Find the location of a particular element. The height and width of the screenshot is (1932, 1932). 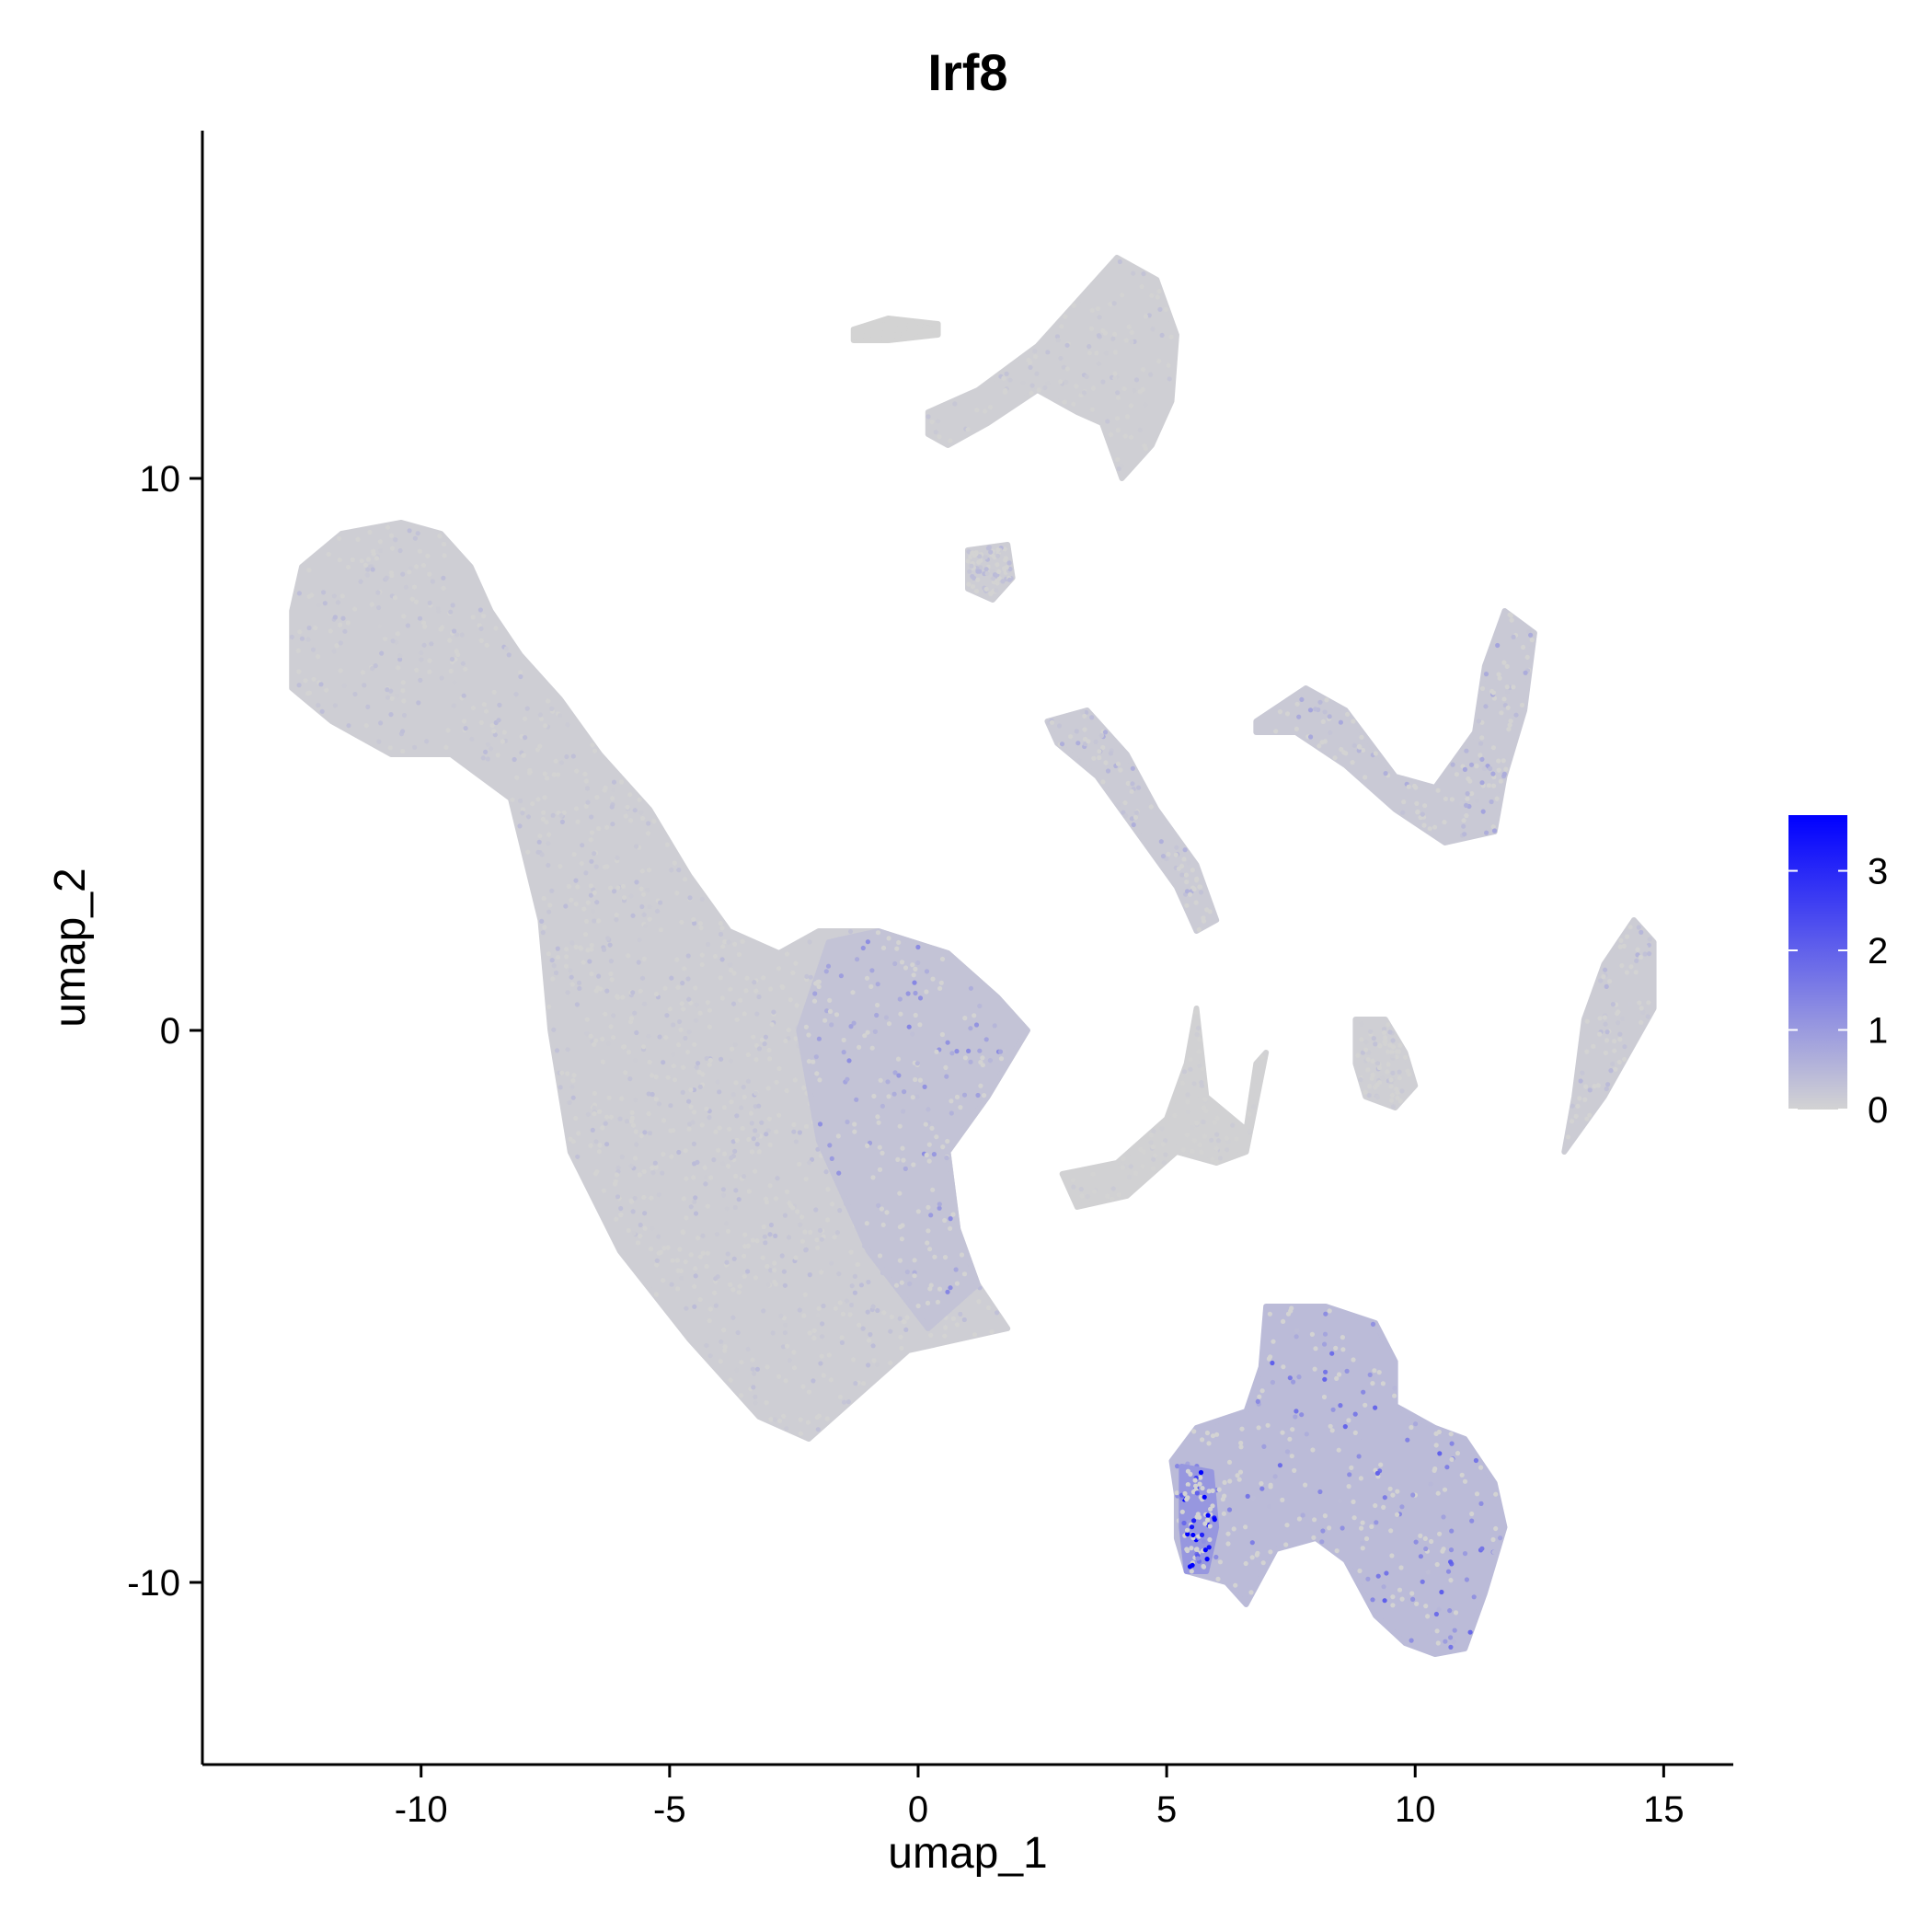

cluster-center-small-cluster is located at coordinates (1385, 1063).